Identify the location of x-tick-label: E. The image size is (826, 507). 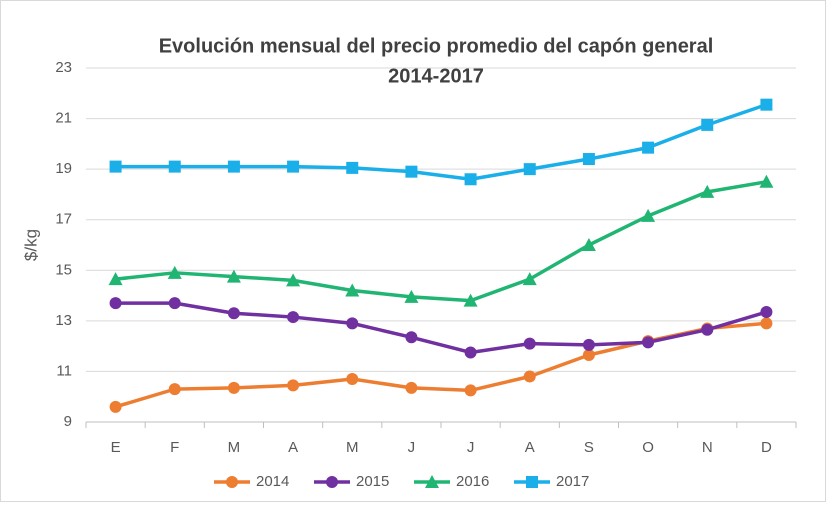
(116, 447).